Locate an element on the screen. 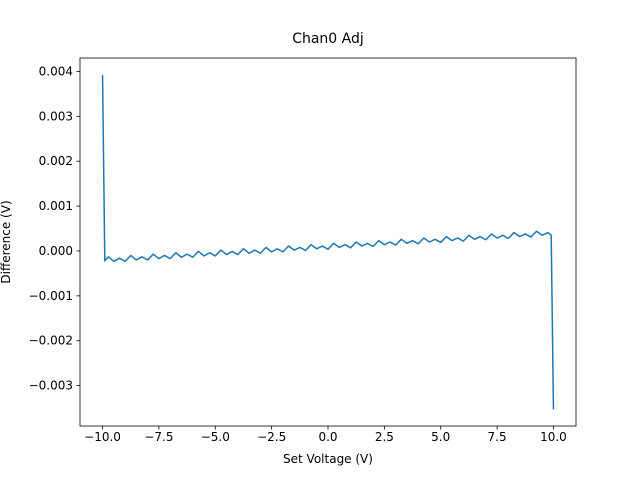 The width and height of the screenshot is (640, 480). y-tick-label: 0.003 is located at coordinates (56, 116).